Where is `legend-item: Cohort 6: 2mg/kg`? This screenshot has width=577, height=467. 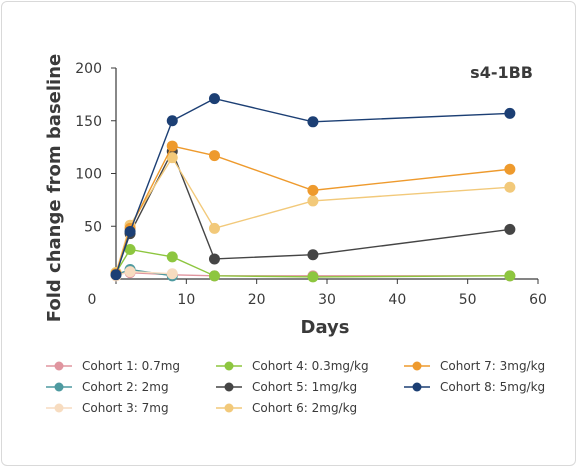
legend-item: Cohort 6: 2mg/kg is located at coordinates (286, 408).